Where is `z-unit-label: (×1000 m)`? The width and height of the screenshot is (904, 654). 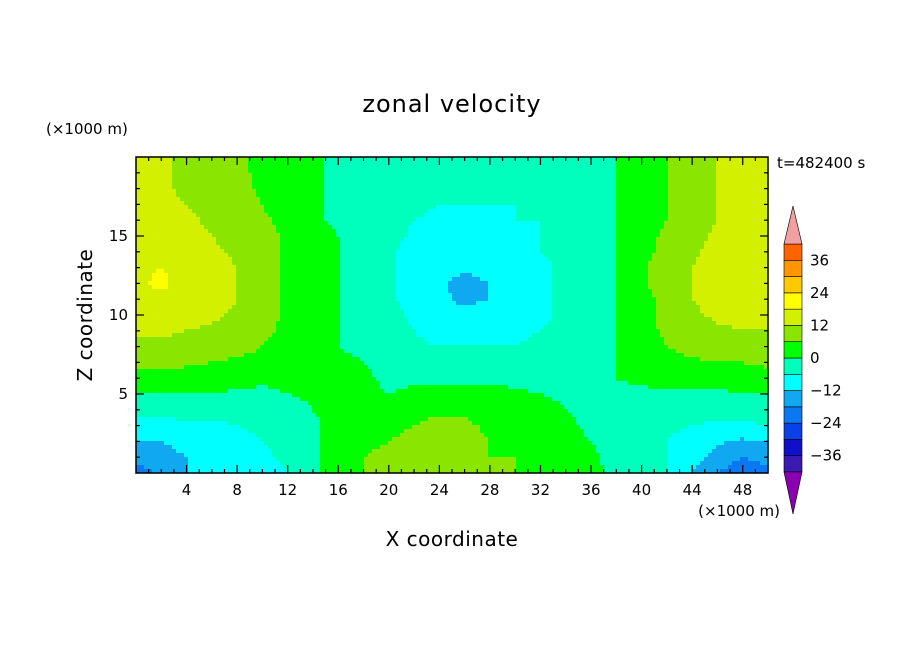 z-unit-label: (×1000 m) is located at coordinates (87, 129).